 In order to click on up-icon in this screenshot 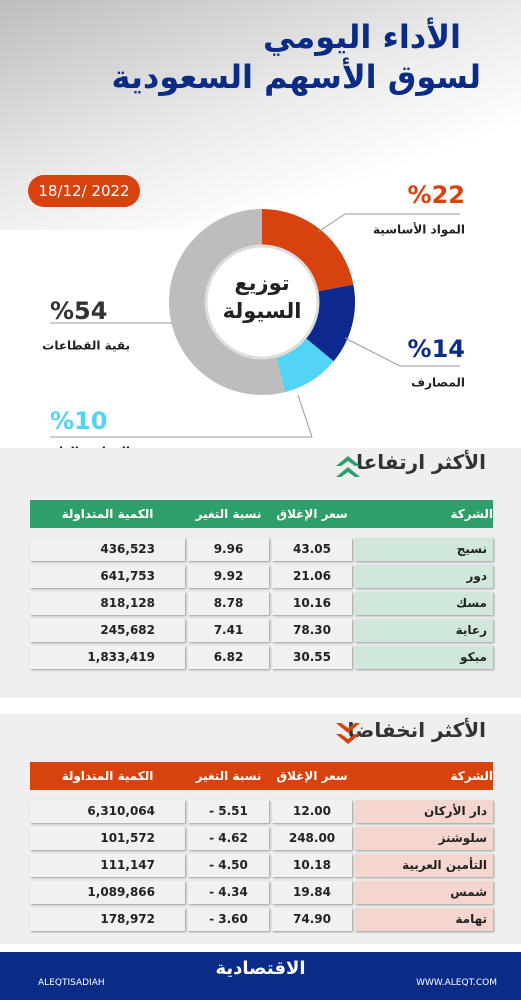, I will do `click(348, 466)`.